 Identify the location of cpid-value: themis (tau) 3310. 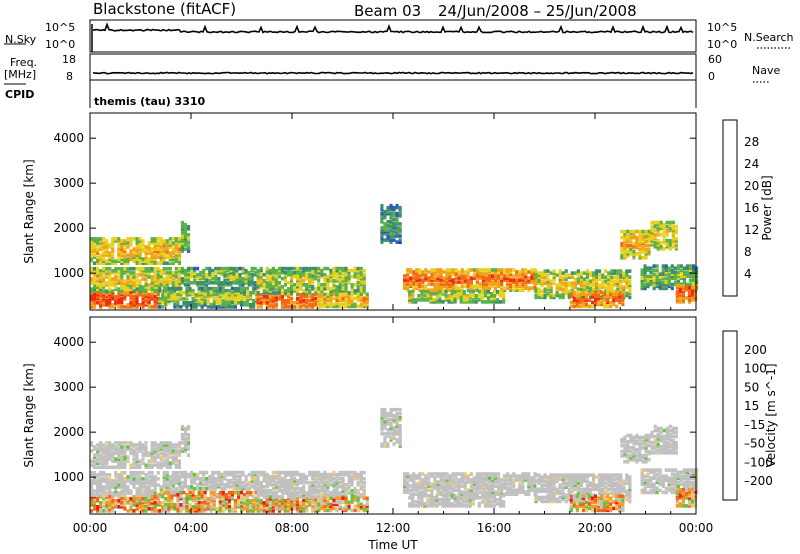
(150, 101).